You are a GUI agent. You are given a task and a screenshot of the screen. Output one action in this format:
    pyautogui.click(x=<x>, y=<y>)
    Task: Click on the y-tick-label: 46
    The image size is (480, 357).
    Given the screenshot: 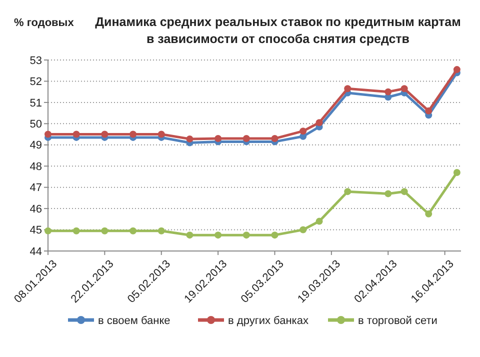 What is the action you would take?
    pyautogui.click(x=36, y=209)
    